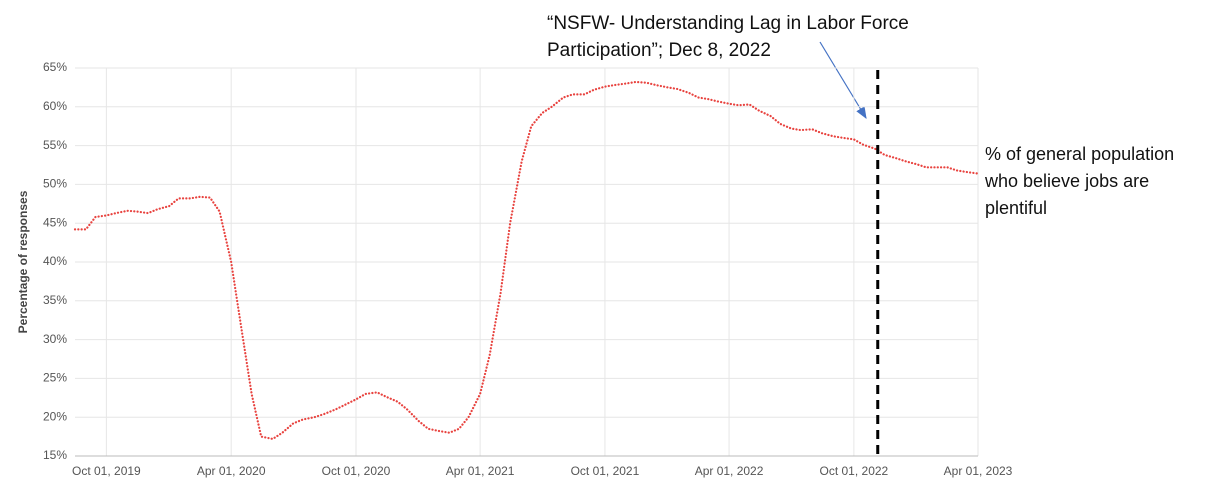 This screenshot has height=490, width=1222. What do you see at coordinates (55, 416) in the screenshot?
I see `y-tick-label: 20%` at bounding box center [55, 416].